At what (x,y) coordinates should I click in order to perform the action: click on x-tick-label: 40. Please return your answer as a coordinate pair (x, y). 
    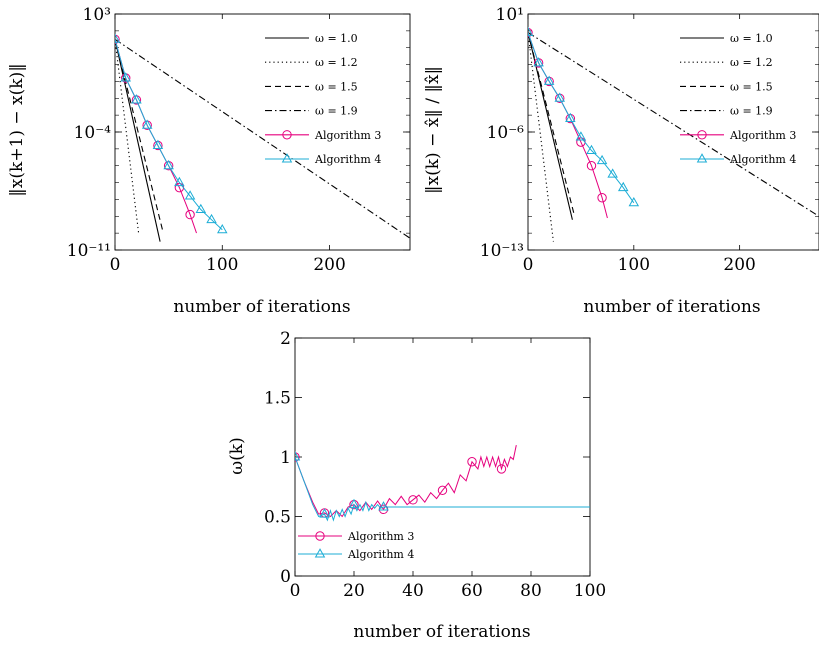
    Looking at the image, I should click on (413, 591).